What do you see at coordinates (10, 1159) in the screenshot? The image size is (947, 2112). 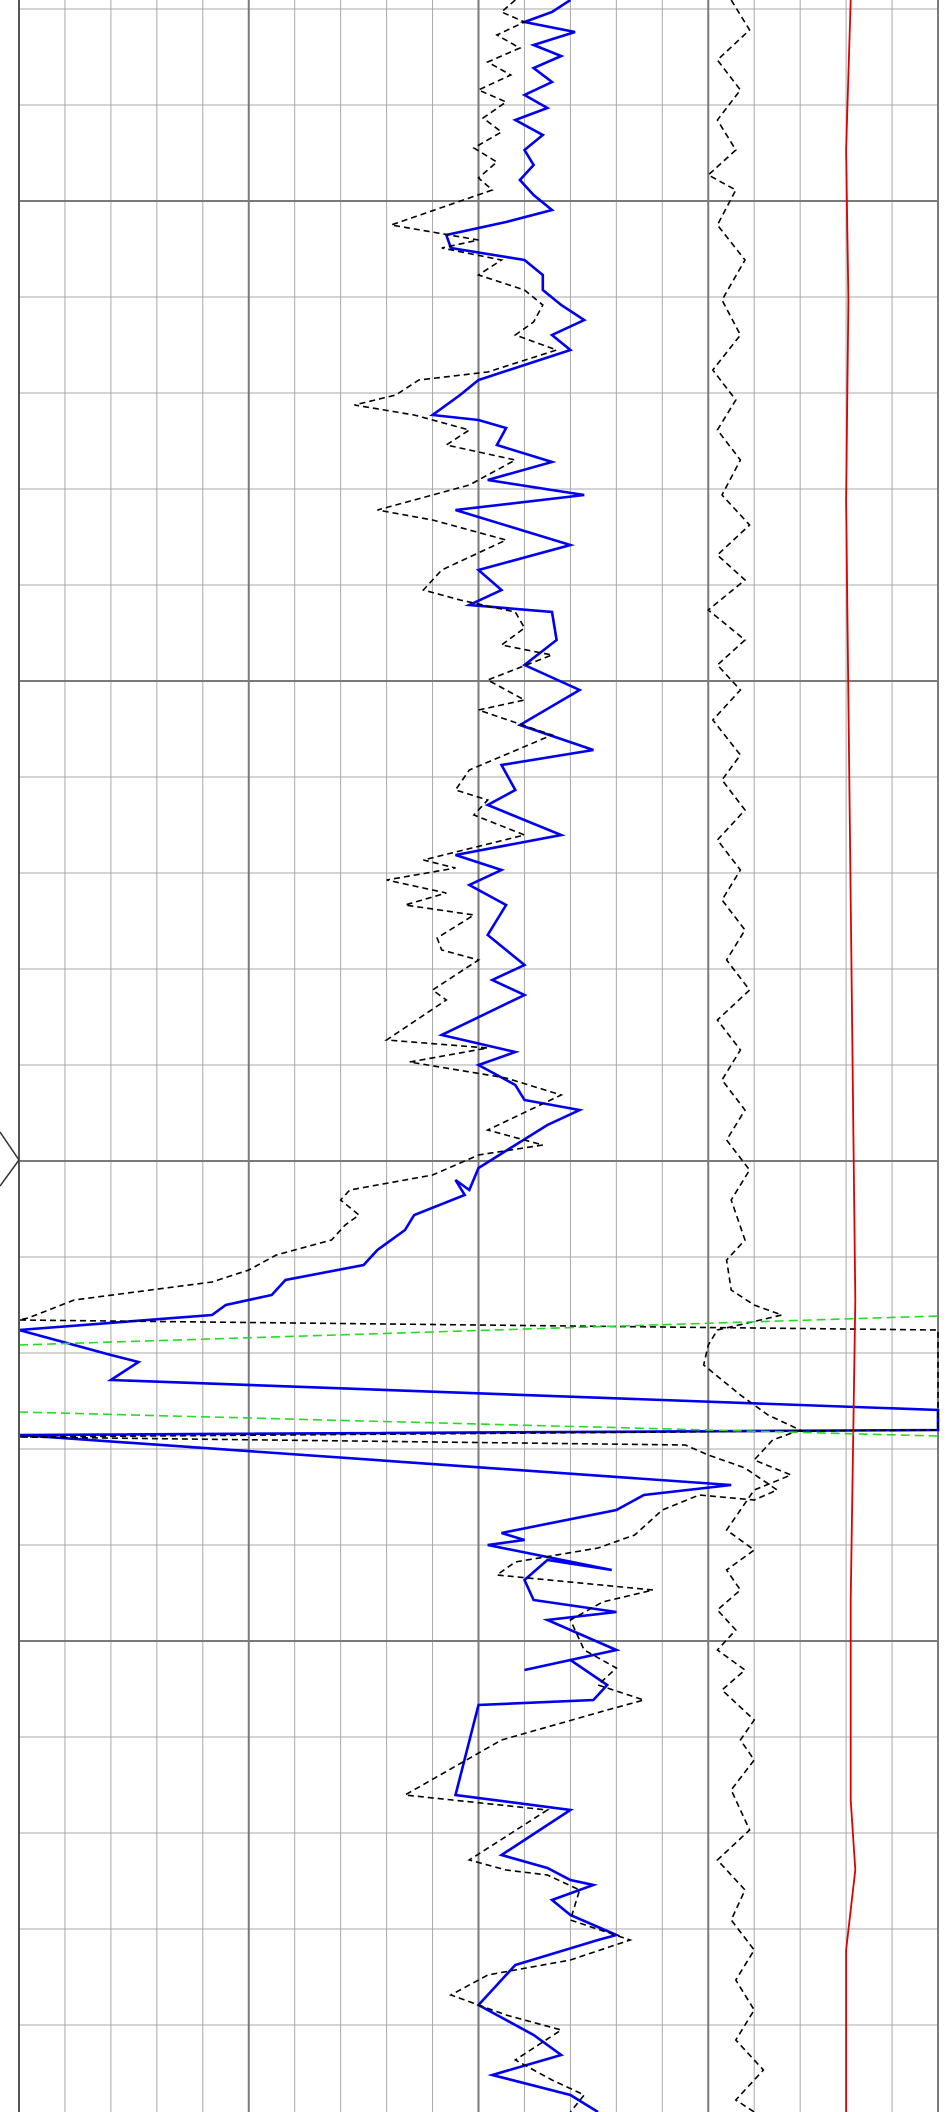 I see `depth-marker-icon` at bounding box center [10, 1159].